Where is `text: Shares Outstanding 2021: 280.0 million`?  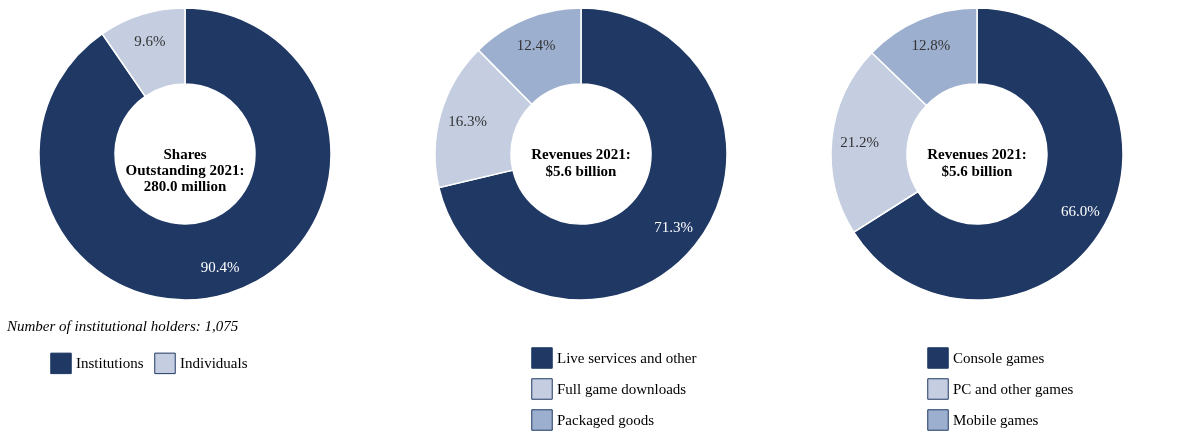
text: Shares Outstanding 2021: 280.0 million is located at coordinates (185, 170).